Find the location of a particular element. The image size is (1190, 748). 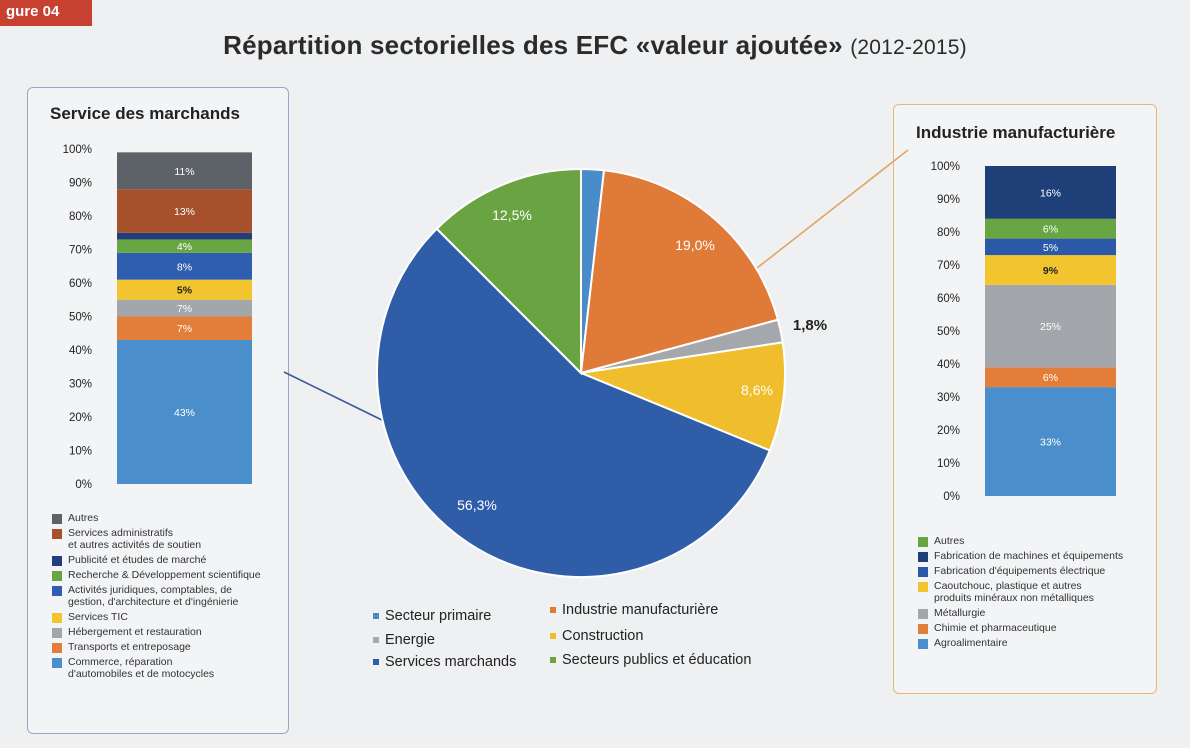

legend-label: Recherche & Développement scientifique is located at coordinates (164, 575).